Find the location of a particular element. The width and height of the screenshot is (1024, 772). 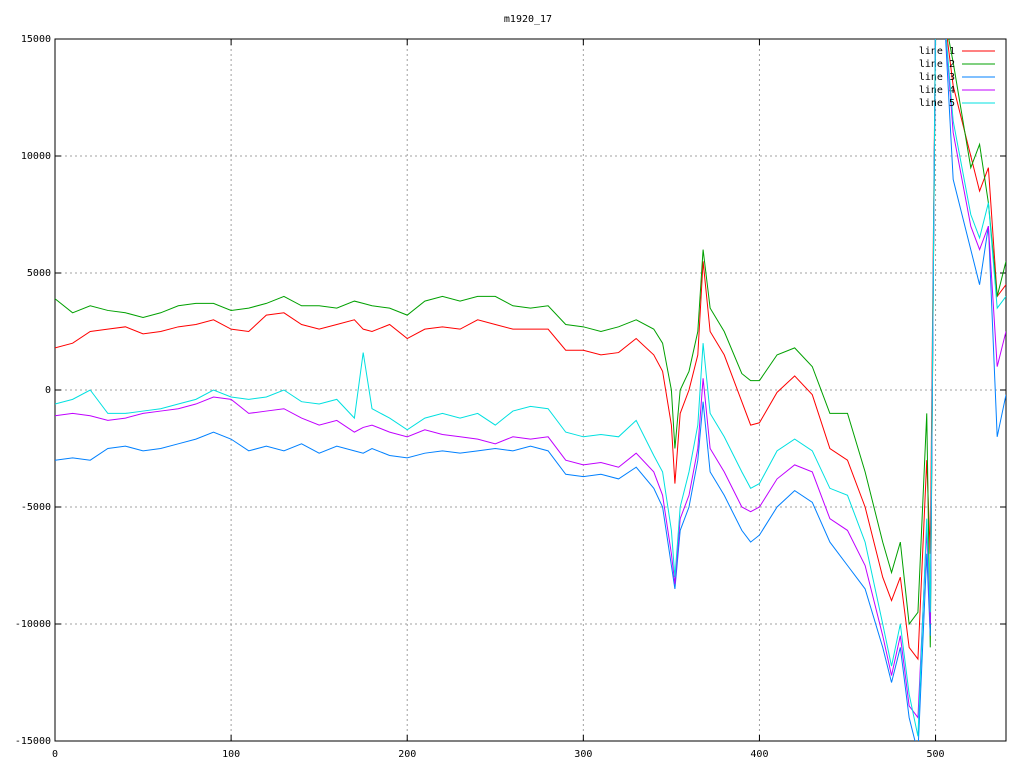

y-tick-label: 0 is located at coordinates (48, 390).